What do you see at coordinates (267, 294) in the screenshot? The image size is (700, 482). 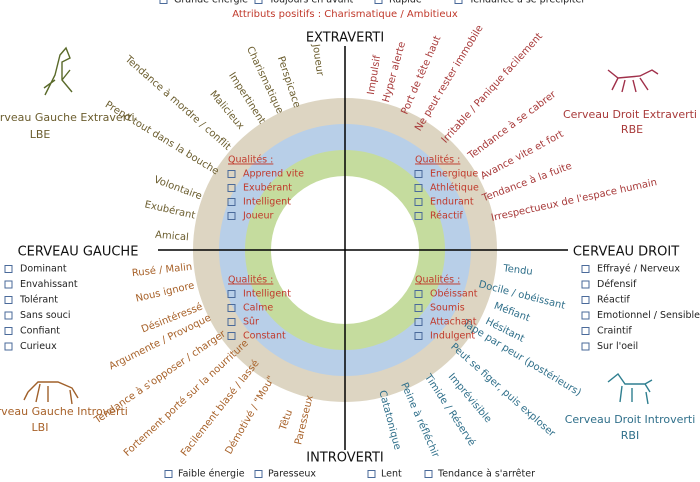 I see `quality: Intelligent` at bounding box center [267, 294].